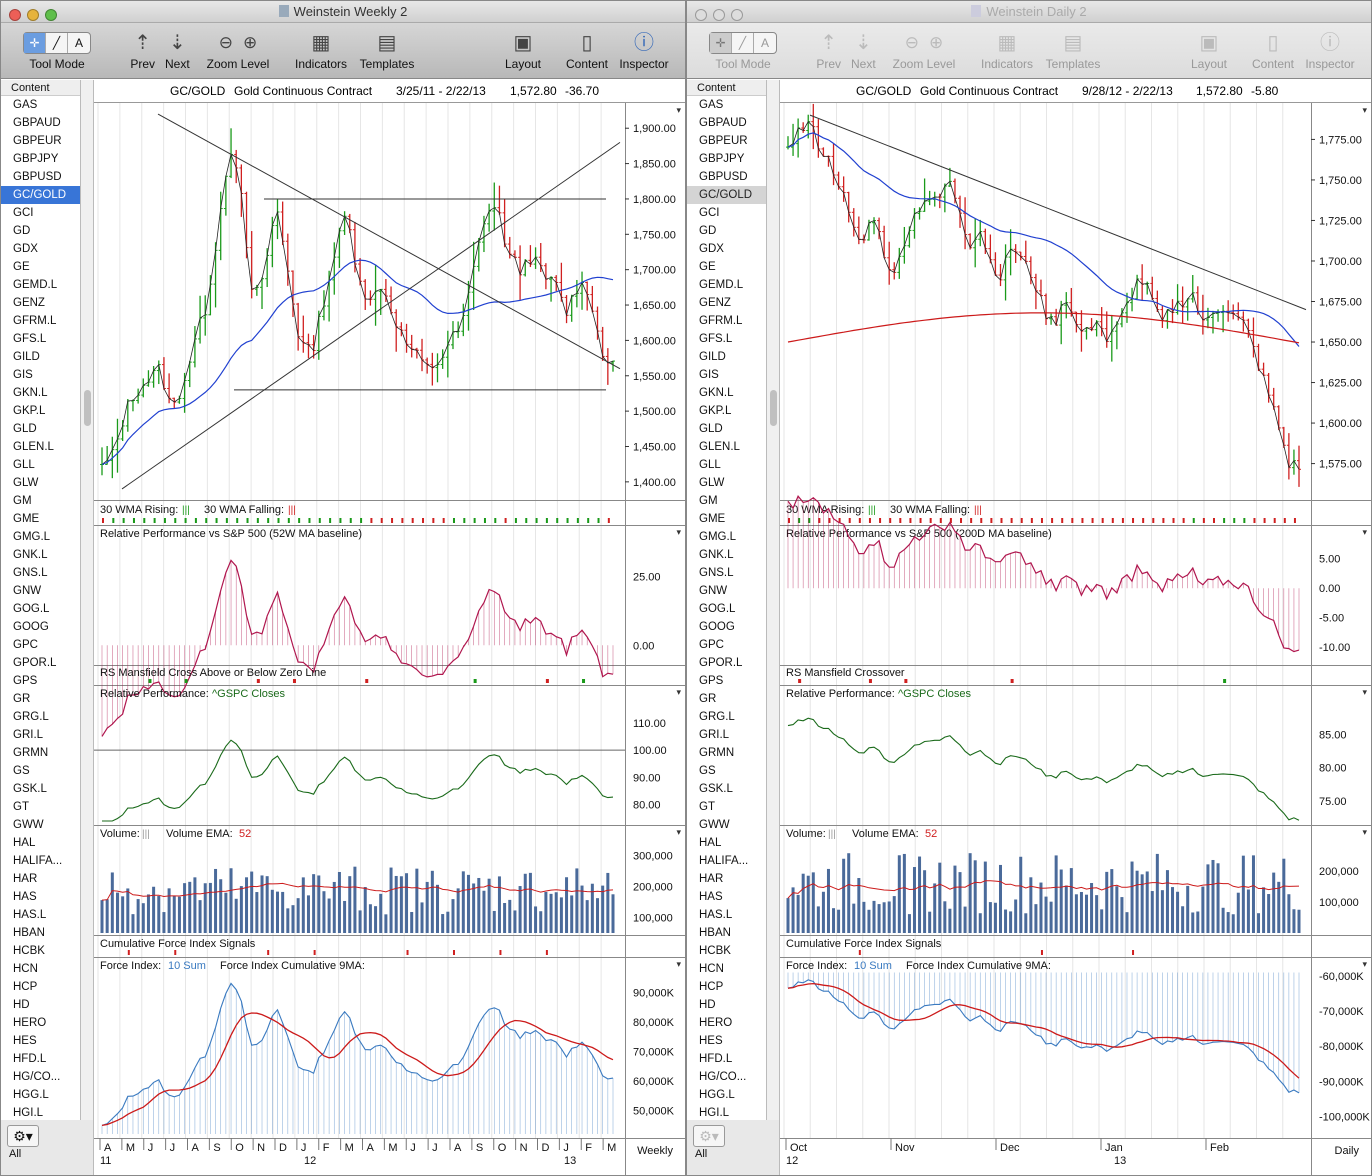 The width and height of the screenshot is (1372, 1176). Describe the element at coordinates (21, 267) in the screenshot. I see `symbol-list-item: GE` at that location.